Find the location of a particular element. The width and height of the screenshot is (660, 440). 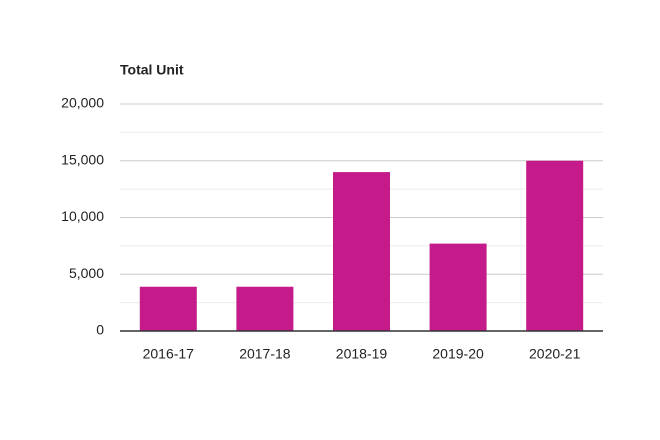

x-tick-label: 2016-17 is located at coordinates (169, 354).